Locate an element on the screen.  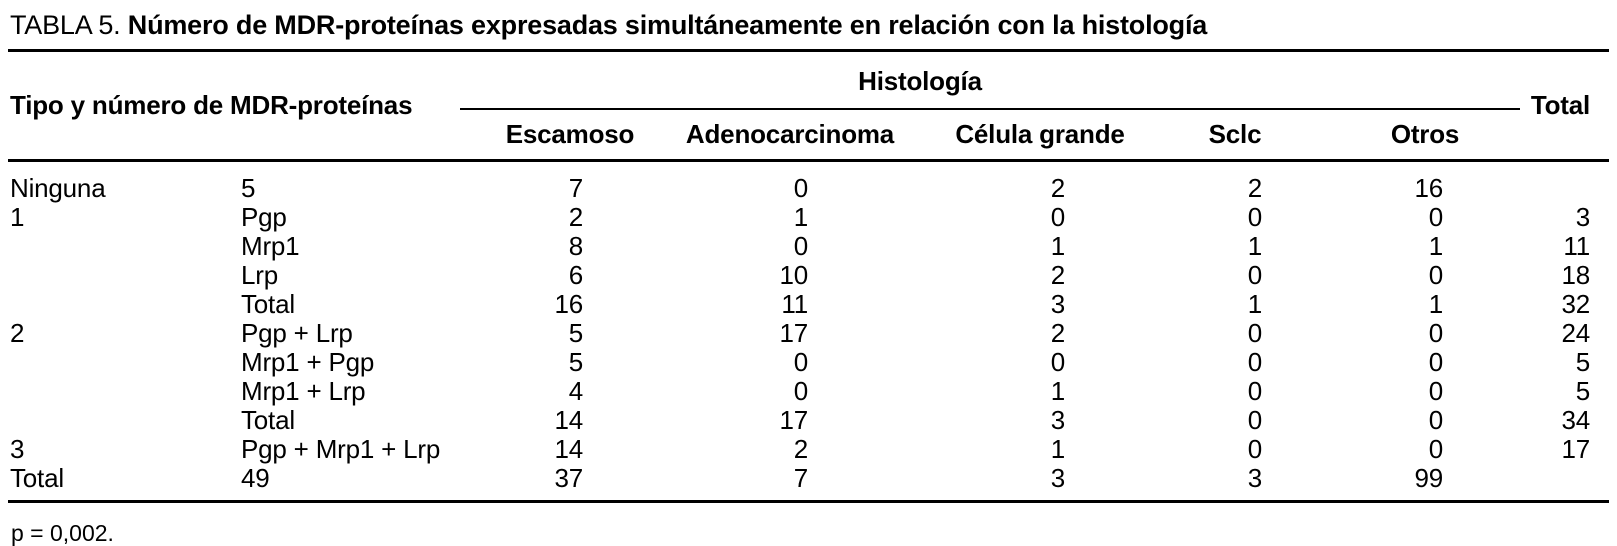
cell-protein: Lrp is located at coordinates (259, 275).